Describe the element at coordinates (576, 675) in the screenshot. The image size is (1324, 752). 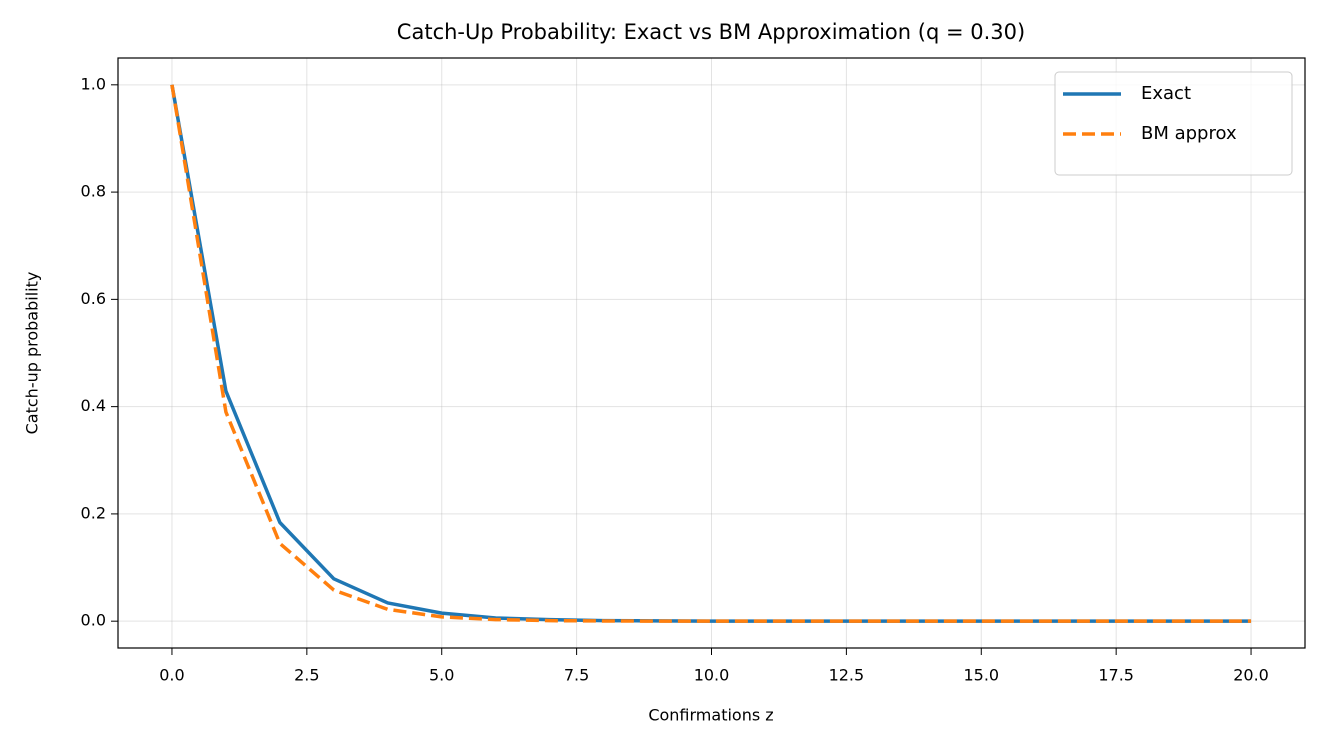
I see `x-tick-label: 7.5` at that location.